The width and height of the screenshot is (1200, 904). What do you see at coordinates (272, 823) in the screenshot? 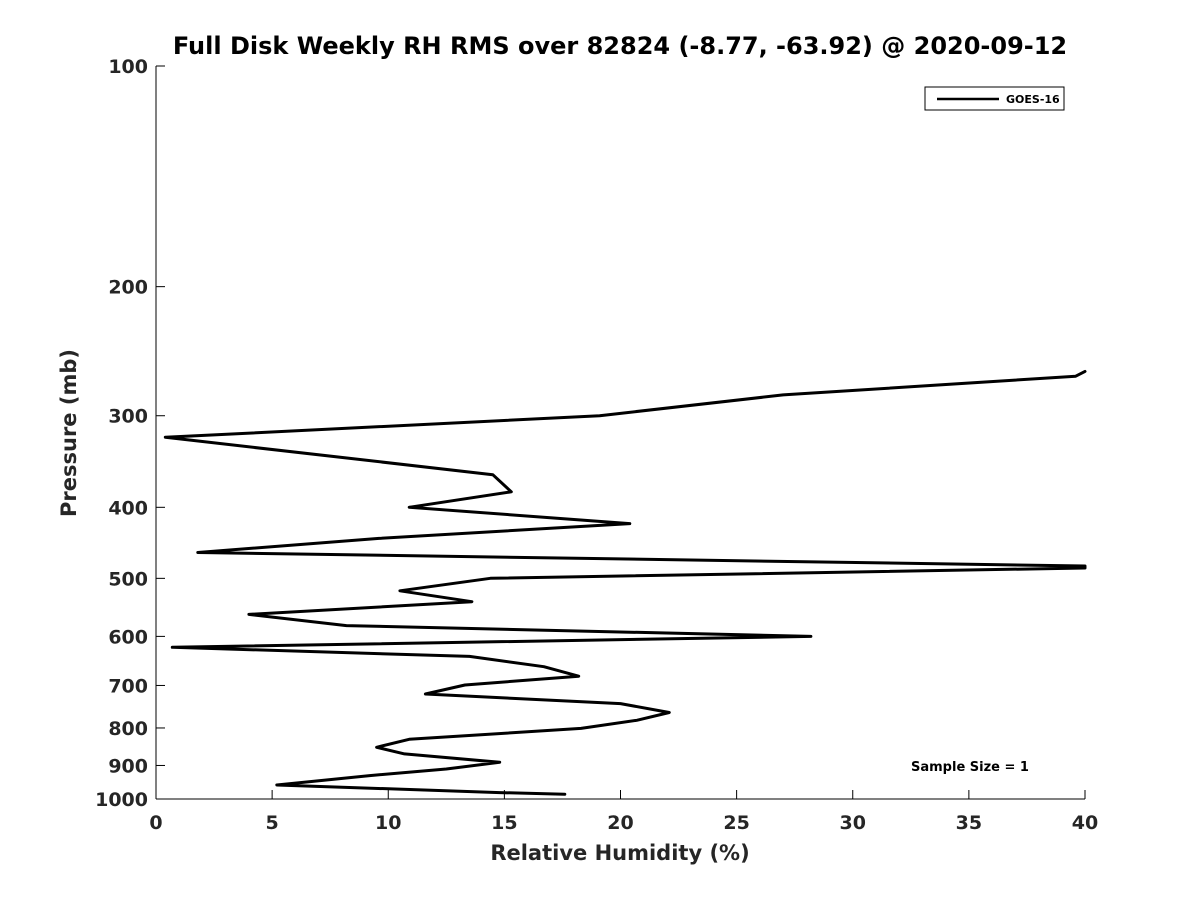
I see `x-tick-label: 5` at bounding box center [272, 823].